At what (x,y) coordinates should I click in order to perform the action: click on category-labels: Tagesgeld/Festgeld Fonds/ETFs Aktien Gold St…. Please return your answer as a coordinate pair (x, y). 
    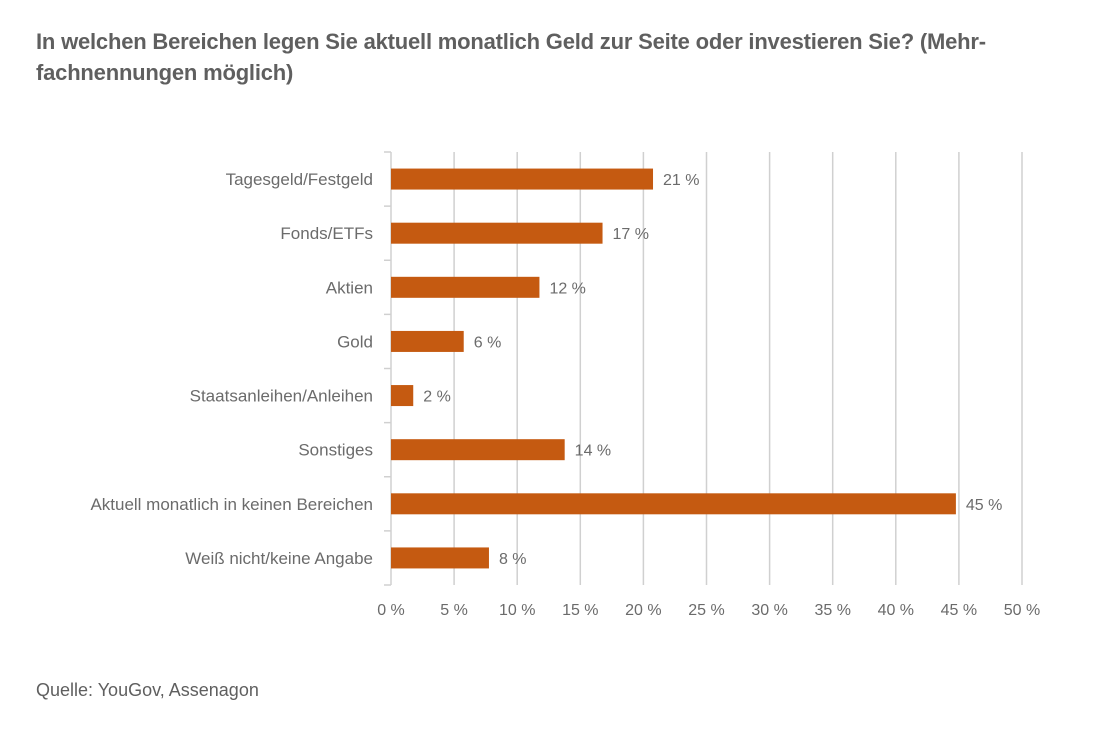
    Looking at the image, I should click on (231, 369).